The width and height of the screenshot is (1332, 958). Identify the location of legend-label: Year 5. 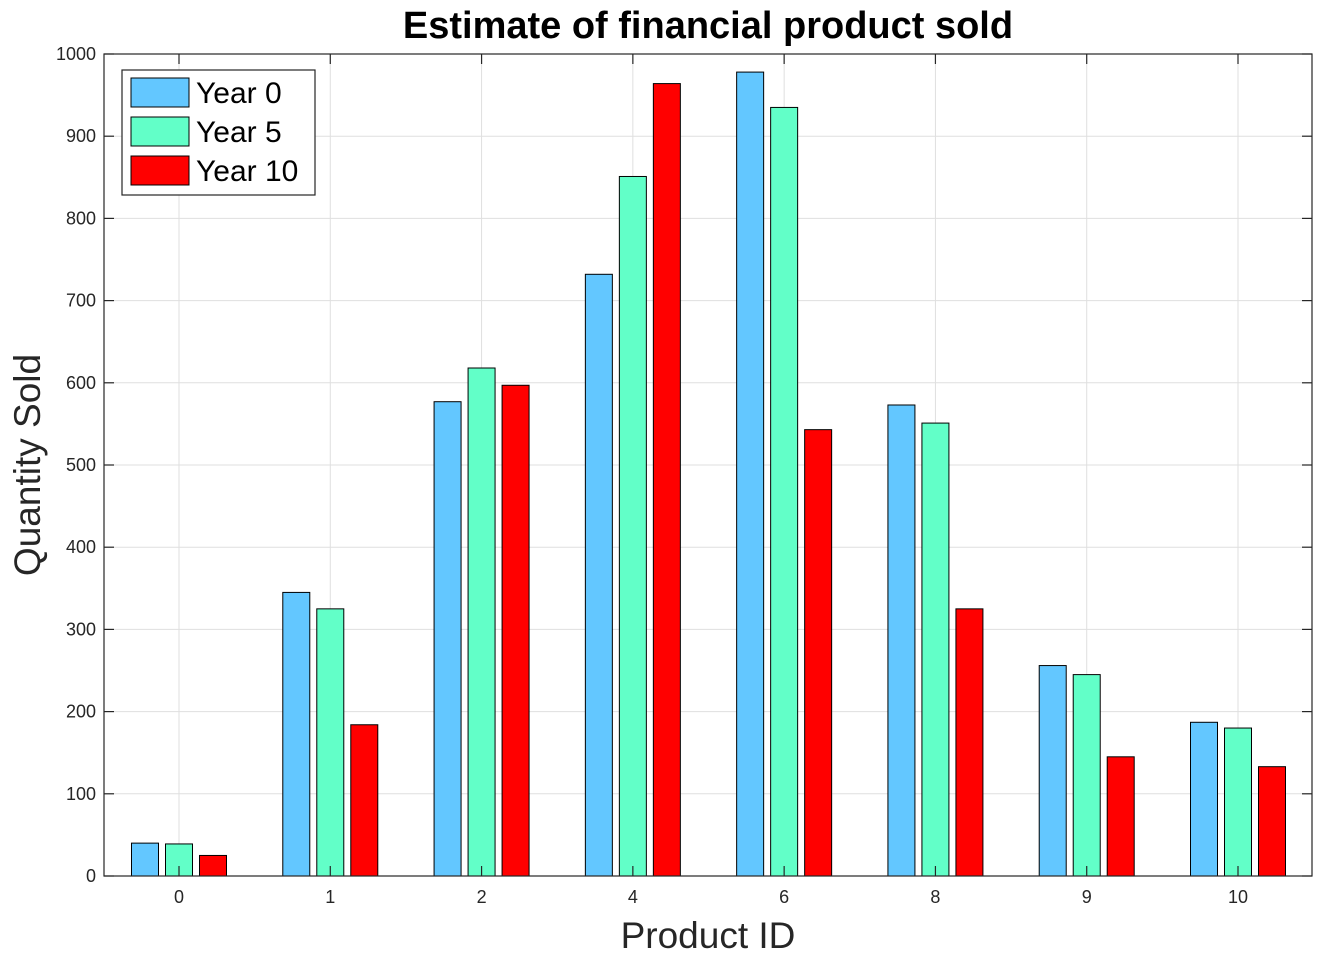
(239, 132).